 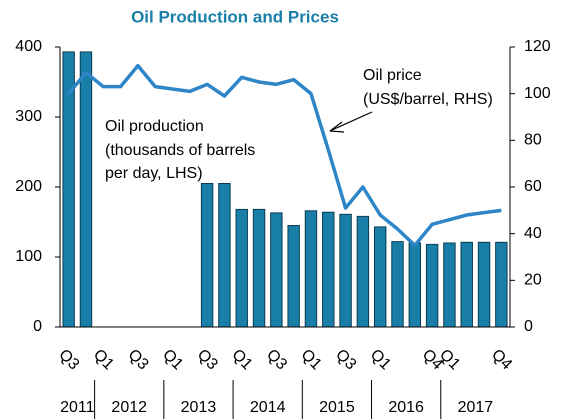 What do you see at coordinates (28, 186) in the screenshot?
I see `y-tick-label: 200` at bounding box center [28, 186].